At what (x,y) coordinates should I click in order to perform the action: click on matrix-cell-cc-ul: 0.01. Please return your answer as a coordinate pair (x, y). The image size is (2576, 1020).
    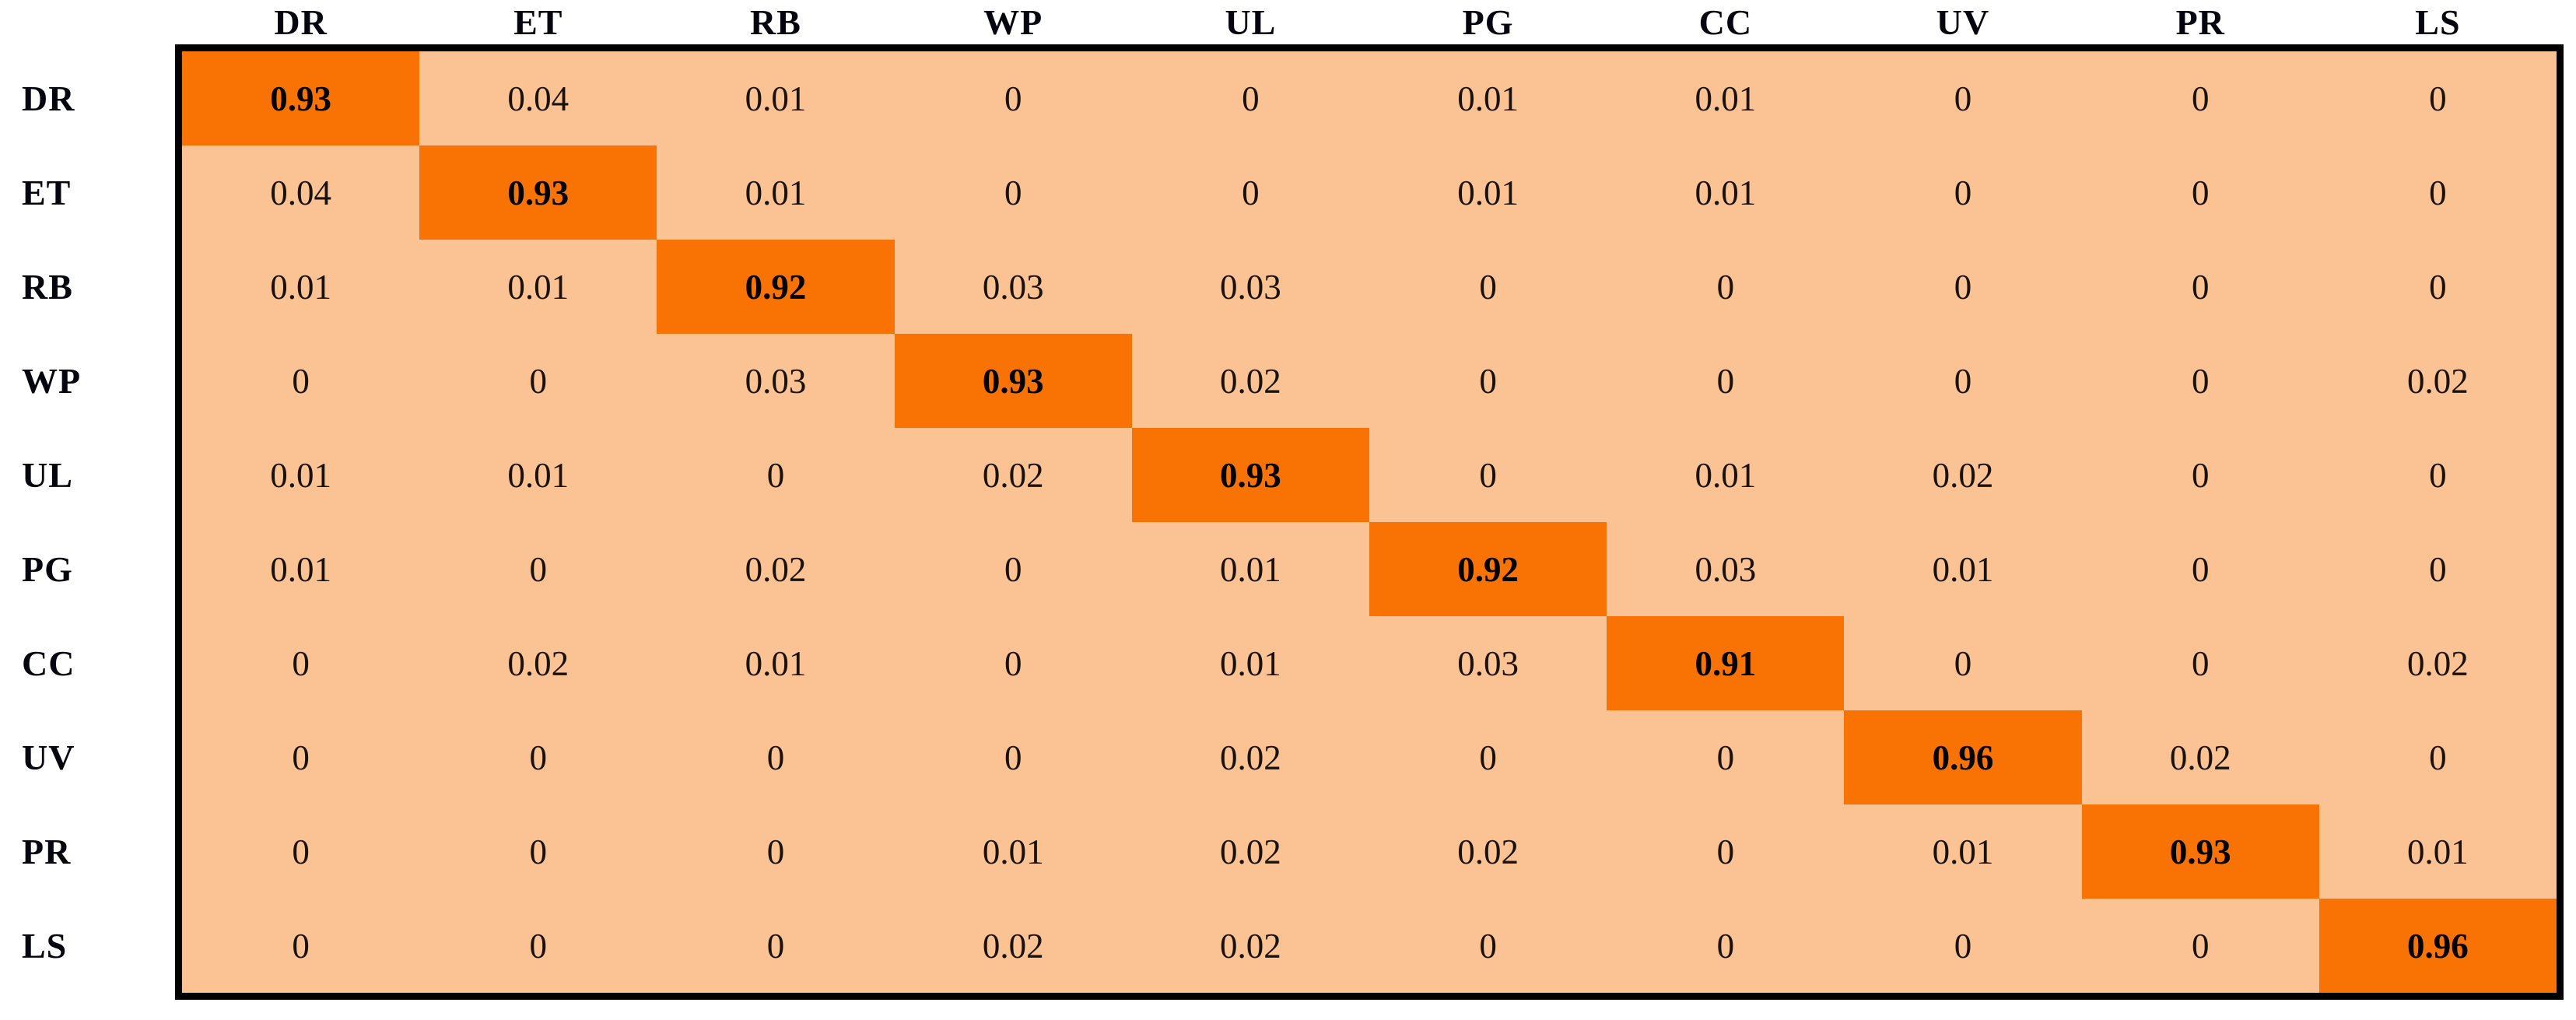
    Looking at the image, I should click on (1250, 663).